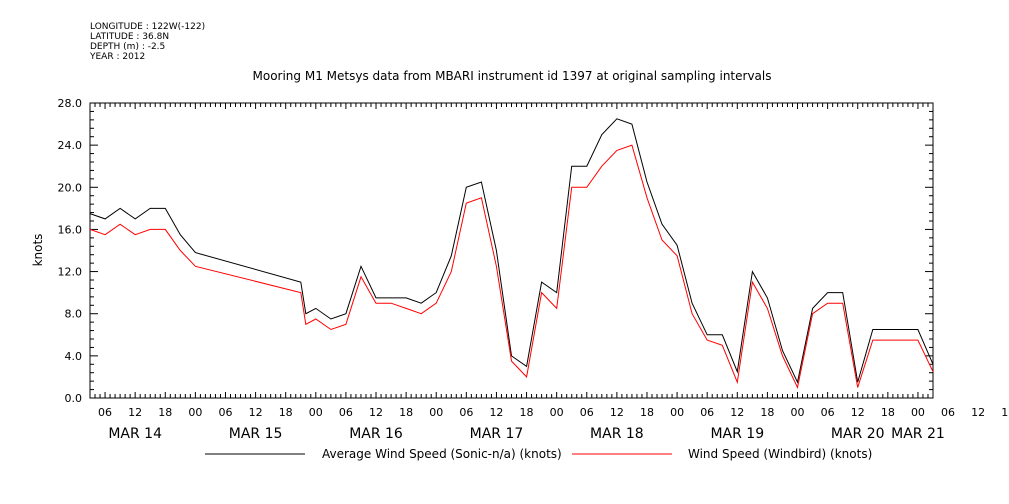  I want to click on legend-label-windbird: Wind Speed (Windbird) (knots), so click(780, 454).